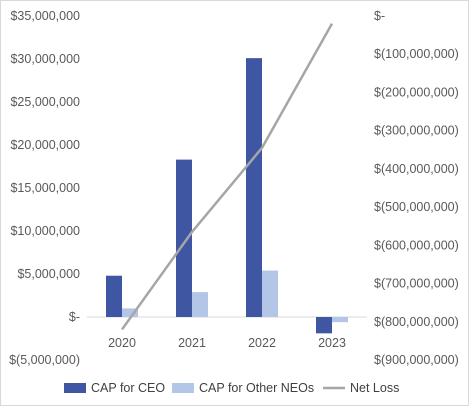 The width and height of the screenshot is (469, 407). What do you see at coordinates (192, 343) in the screenshot?
I see `category-label: 2021` at bounding box center [192, 343].